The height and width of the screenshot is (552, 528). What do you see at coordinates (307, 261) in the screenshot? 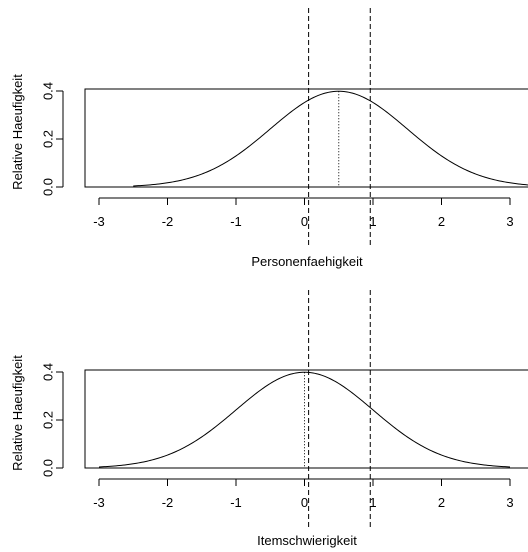
I see `x-axis-label: Personenfaehigkeit` at bounding box center [307, 261].